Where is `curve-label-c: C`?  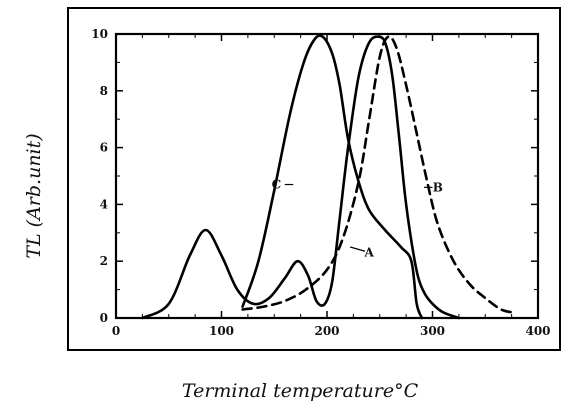 curve-label-c: C is located at coordinates (277, 185).